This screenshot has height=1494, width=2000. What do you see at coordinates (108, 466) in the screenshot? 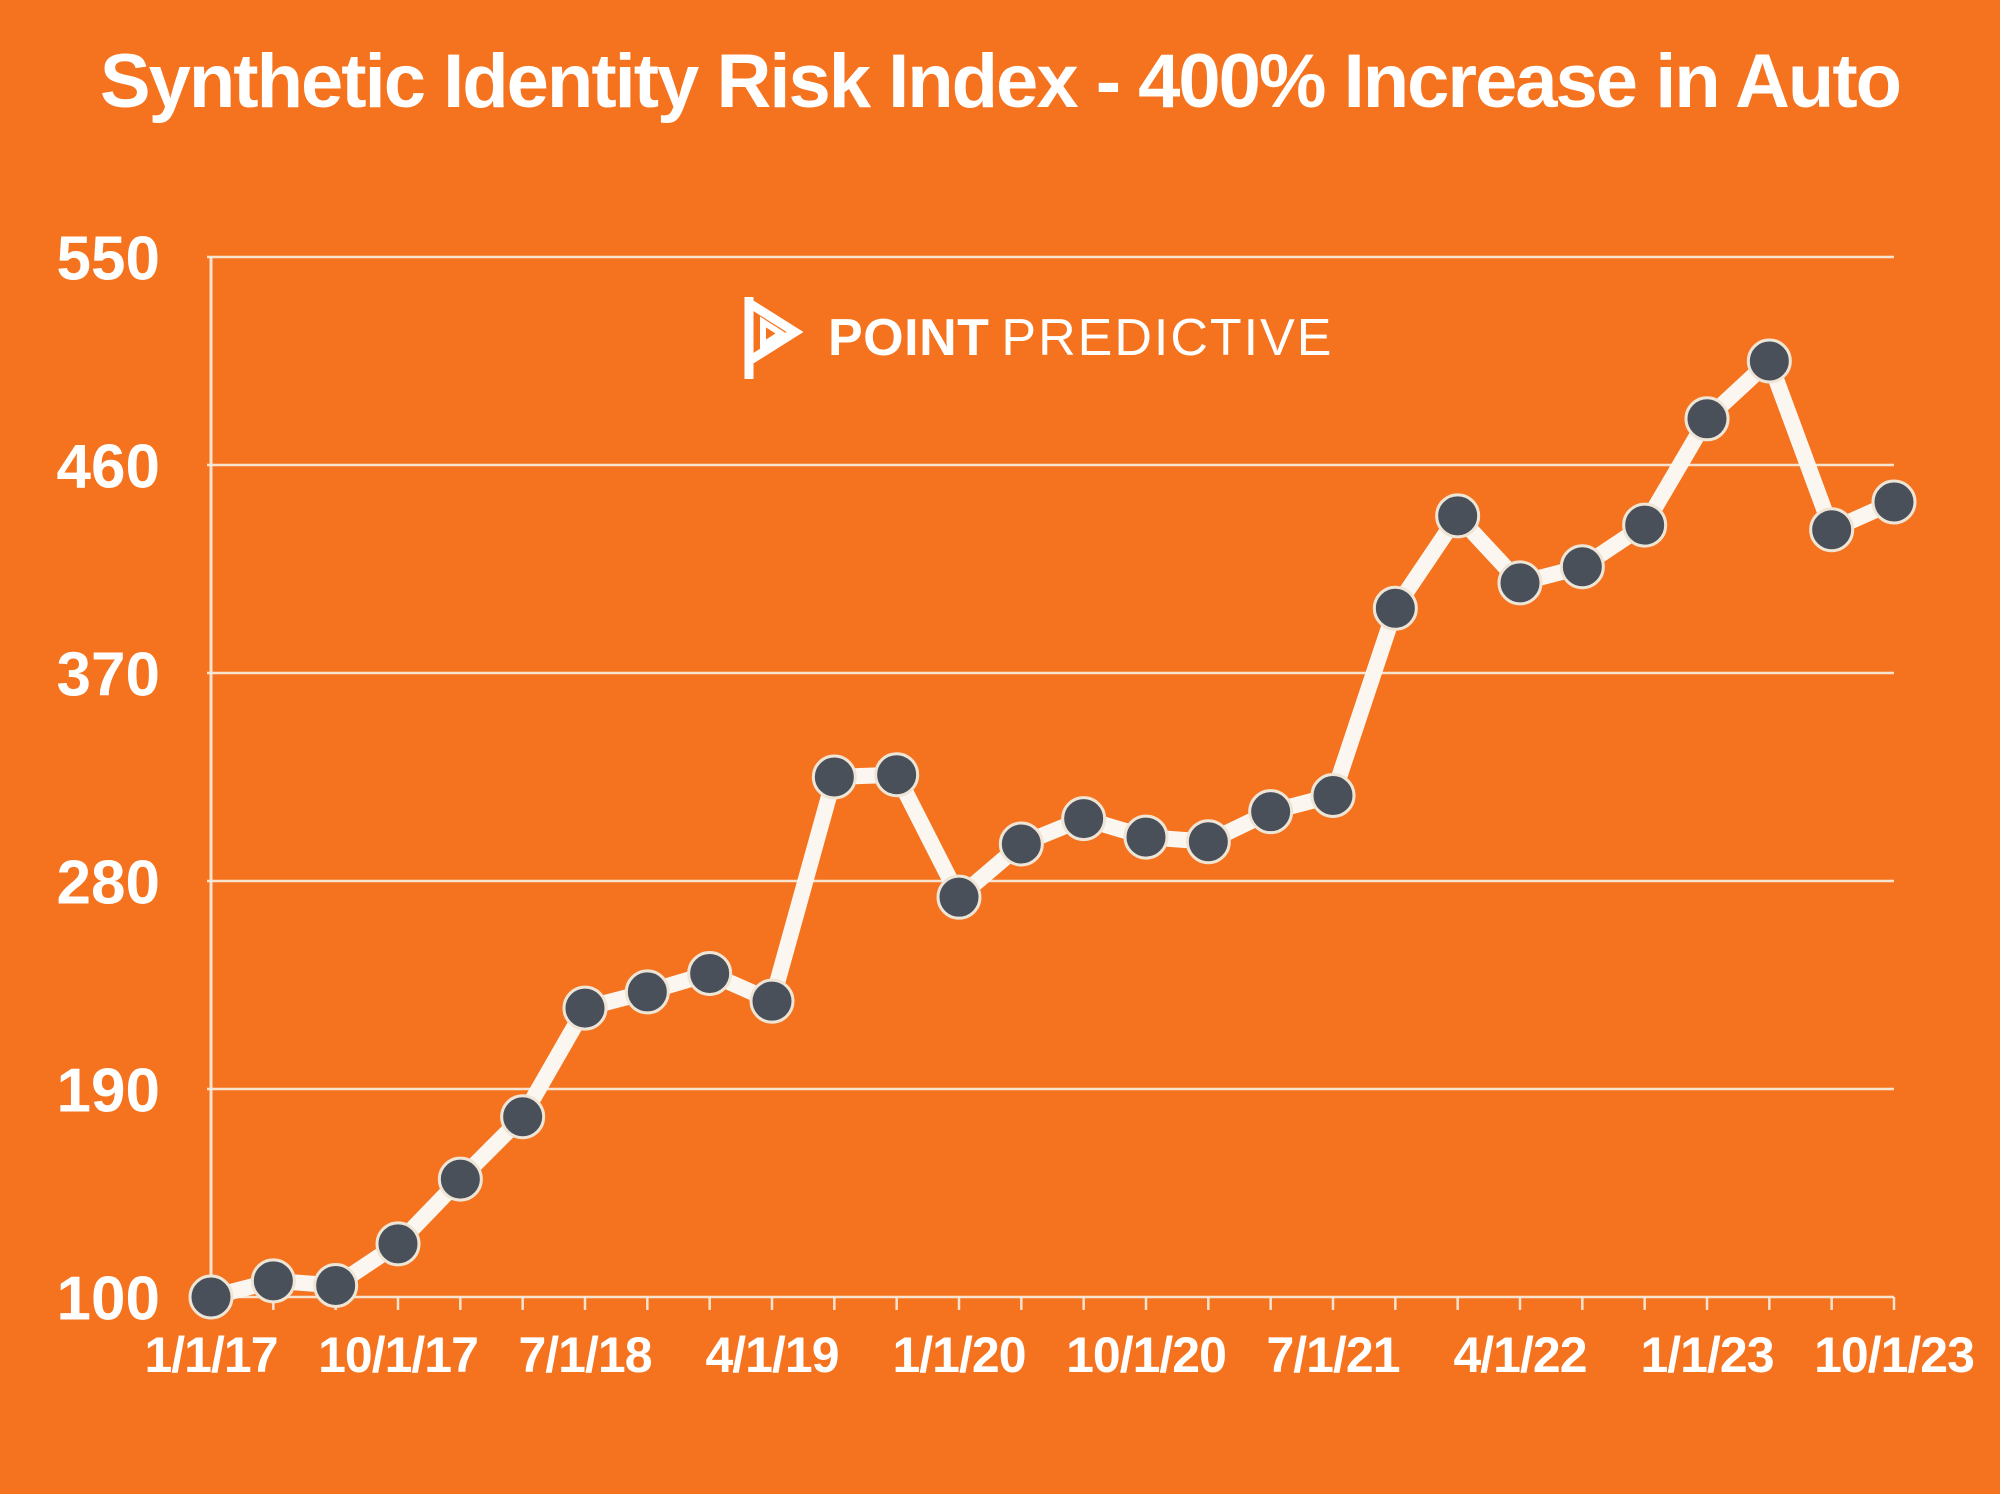
I see `y-tick-label: 460` at bounding box center [108, 466].